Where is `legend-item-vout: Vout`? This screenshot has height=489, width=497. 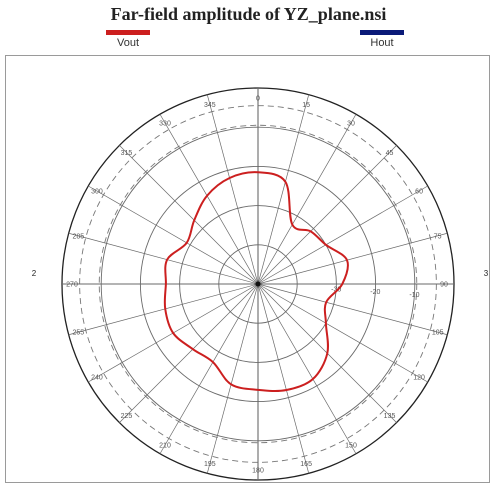
legend-item-vout: Vout is located at coordinates (128, 39).